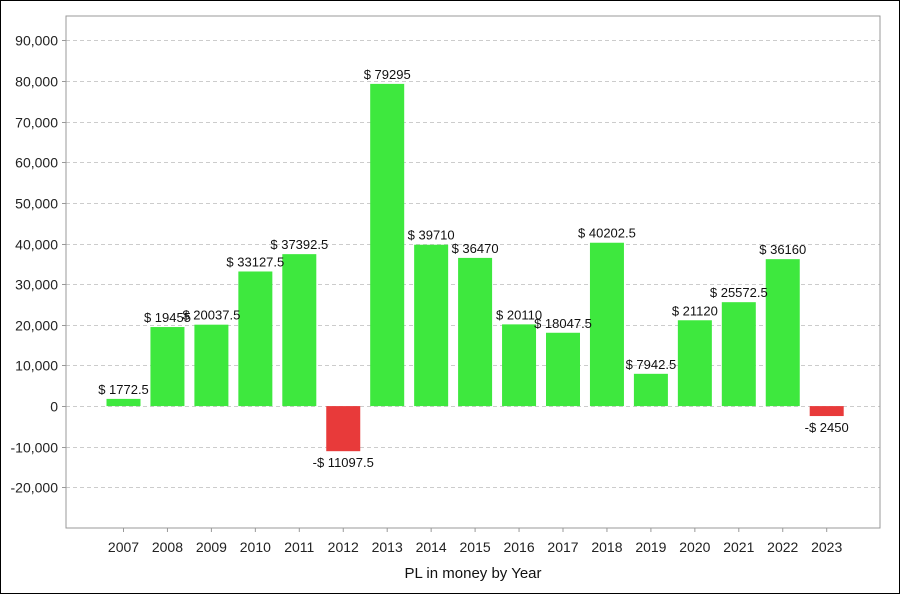 Image resolution: width=902 pixels, height=596 pixels. I want to click on y-tick-label: 0, so click(54, 407).